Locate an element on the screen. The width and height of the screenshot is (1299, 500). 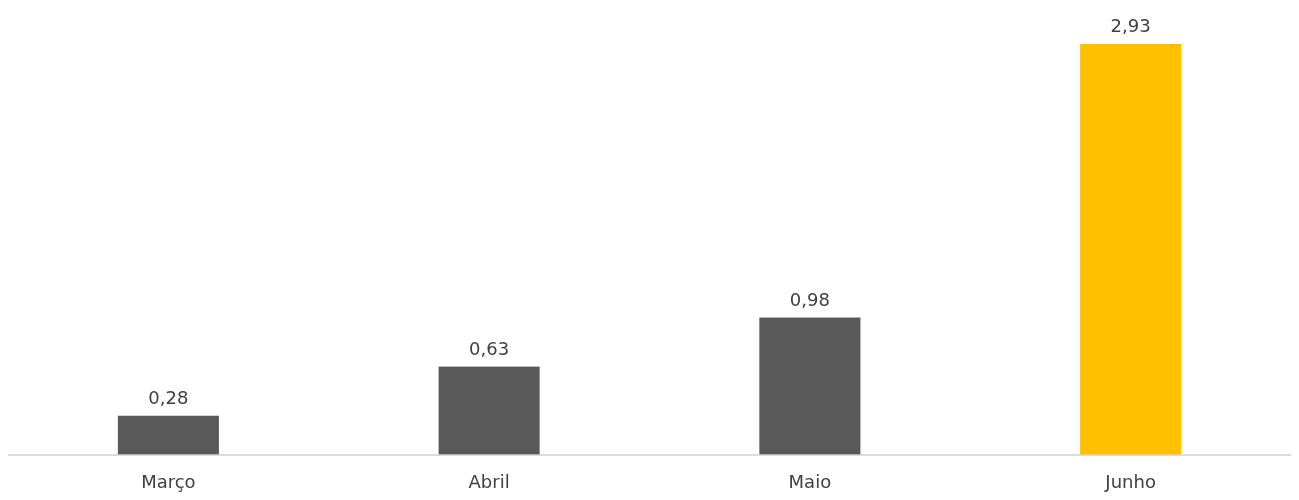
x-tick-label: Março is located at coordinates (168, 481).